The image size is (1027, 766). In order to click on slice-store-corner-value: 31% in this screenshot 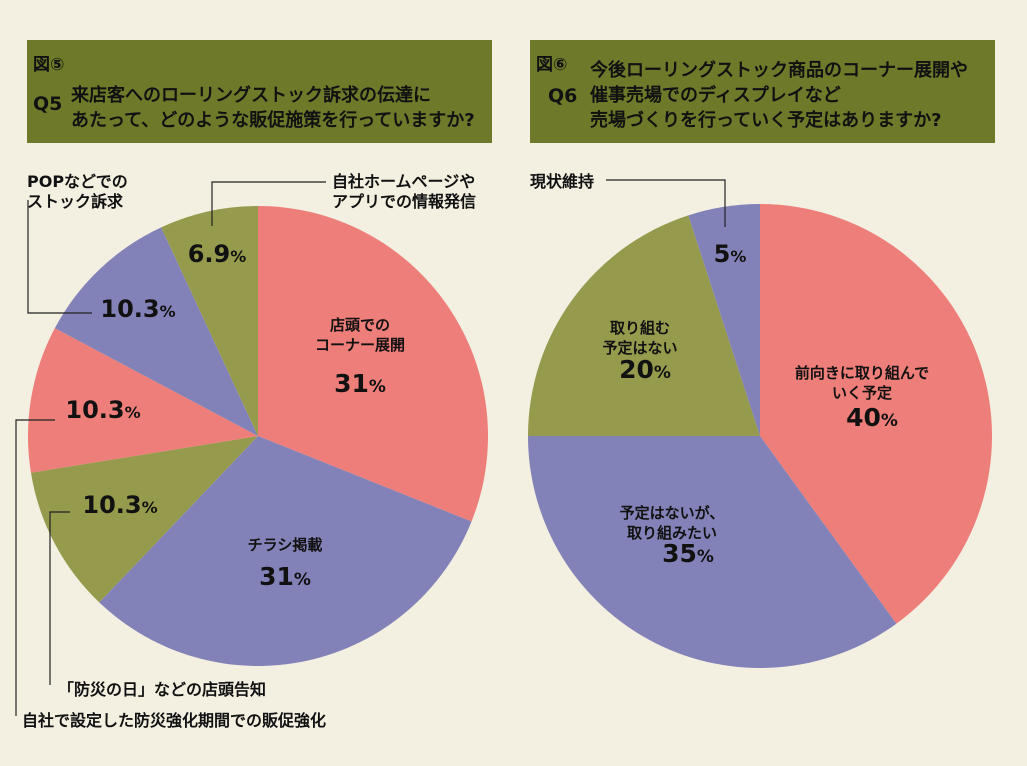, I will do `click(360, 383)`.